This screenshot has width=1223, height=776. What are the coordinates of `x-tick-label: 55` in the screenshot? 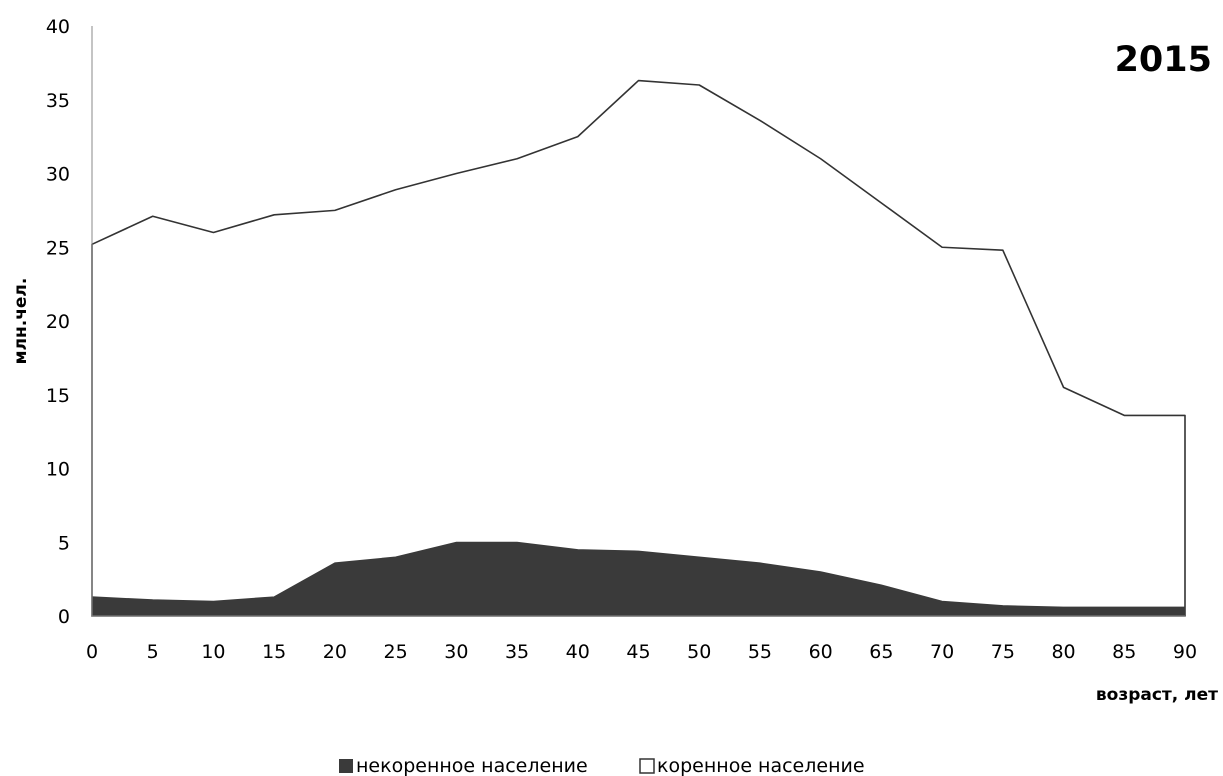 It's located at (760, 652).